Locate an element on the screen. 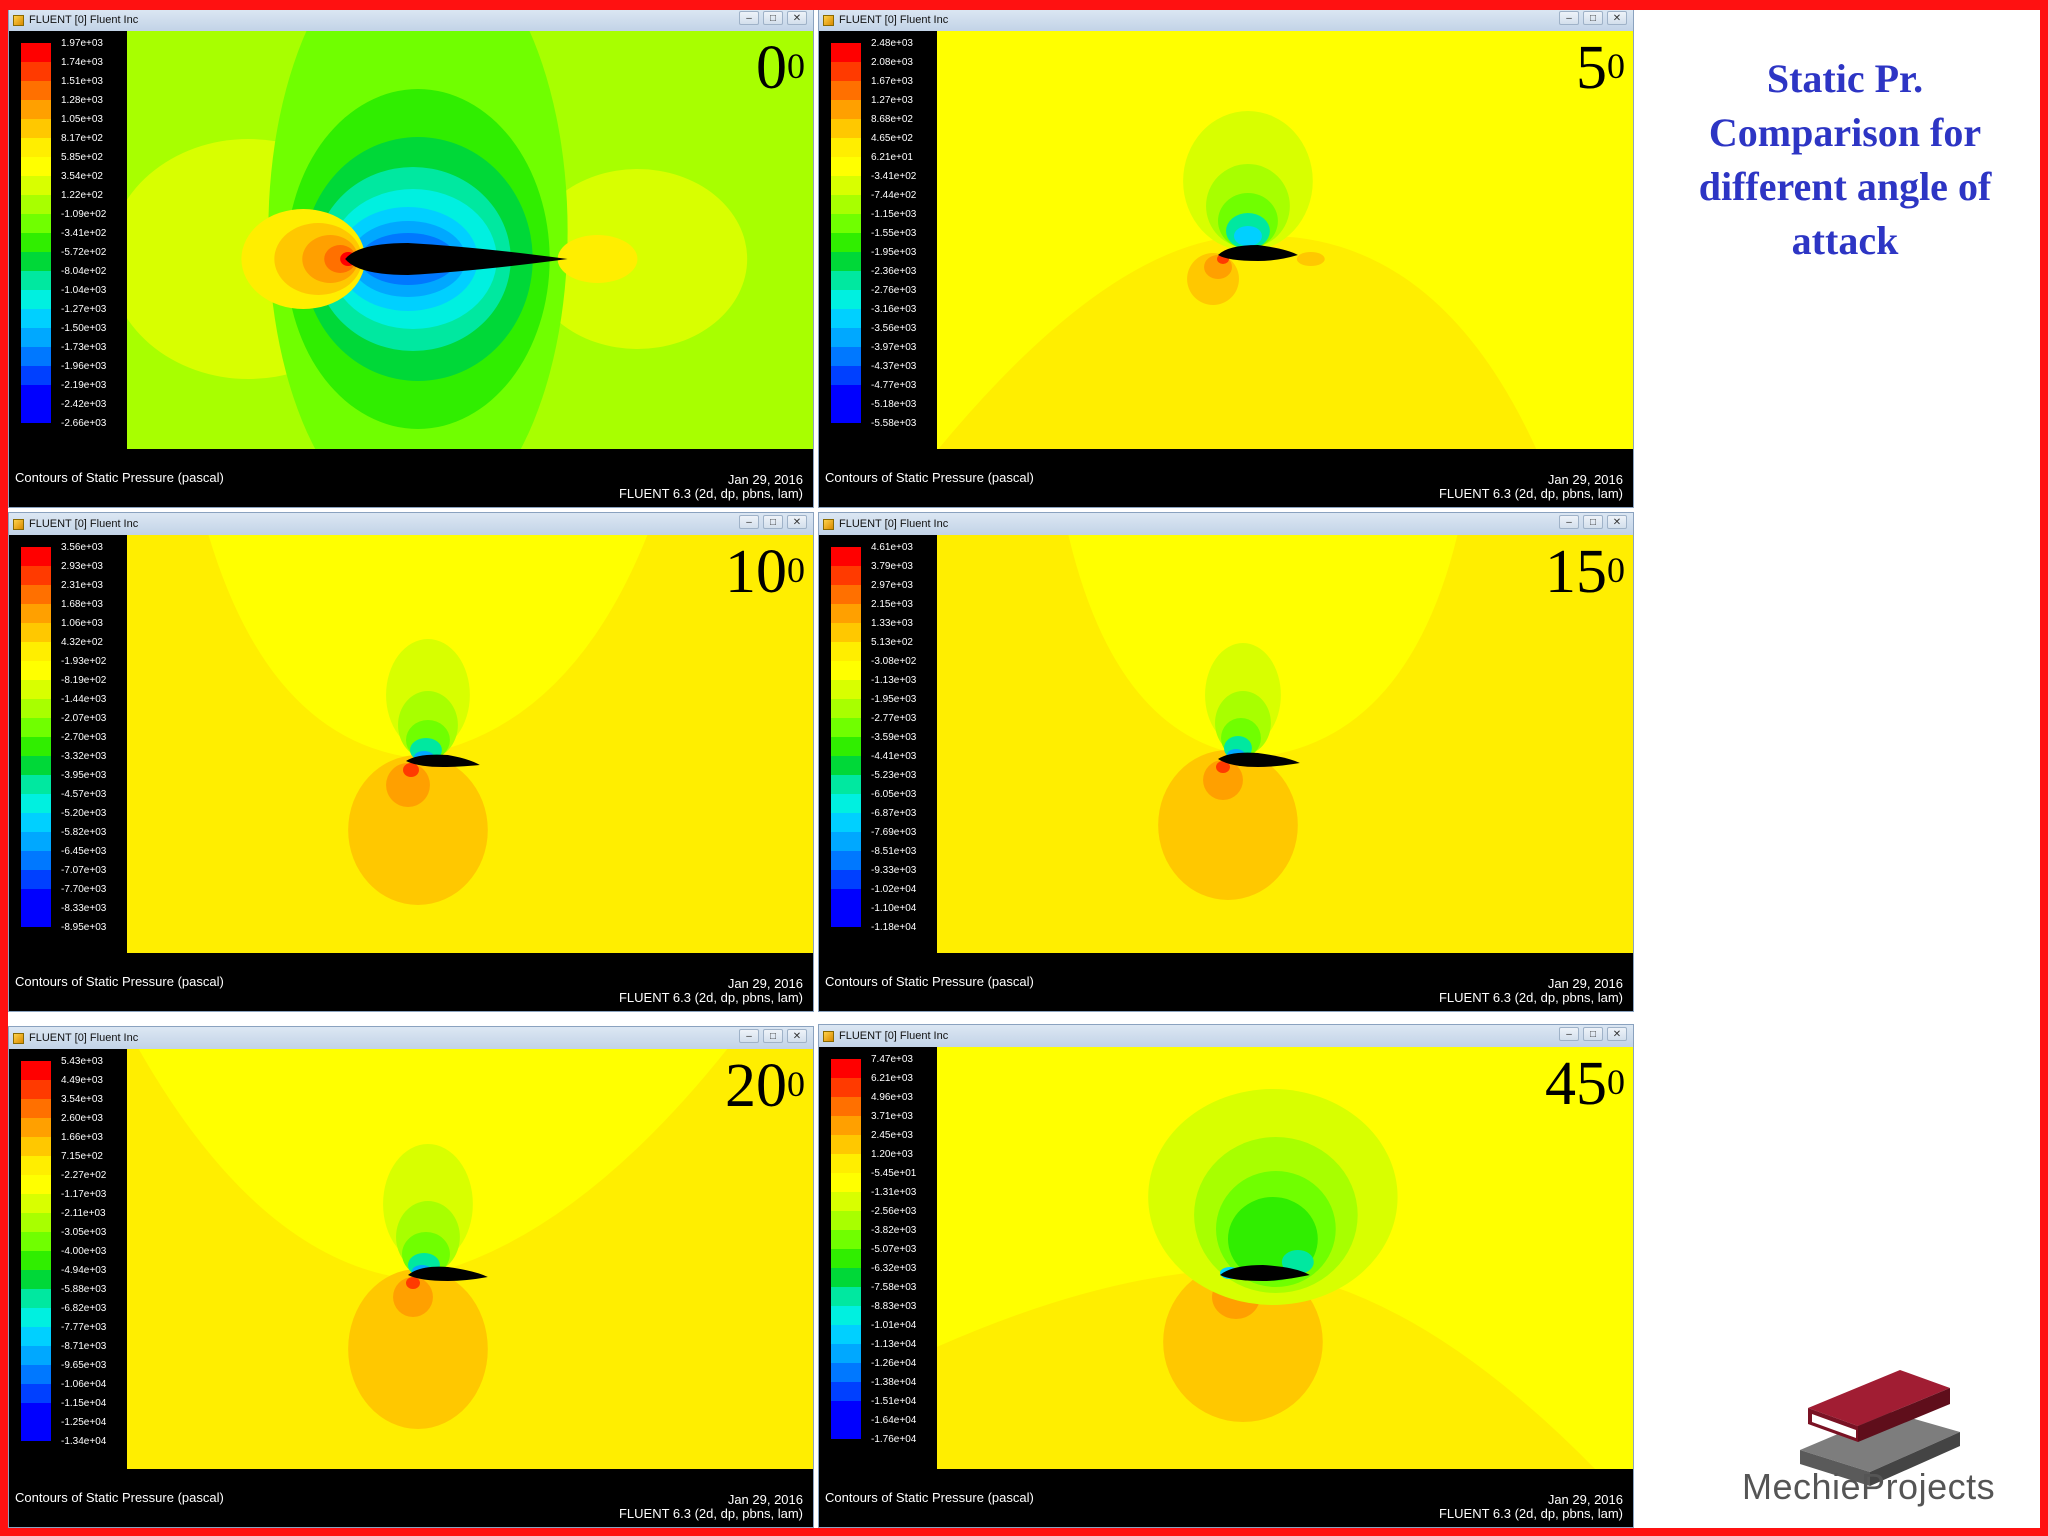 The width and height of the screenshot is (2048, 1536). fluent-window-aoa-0: FLUENT [0] Fluent Inc – □ ✕ is located at coordinates (411, 258).